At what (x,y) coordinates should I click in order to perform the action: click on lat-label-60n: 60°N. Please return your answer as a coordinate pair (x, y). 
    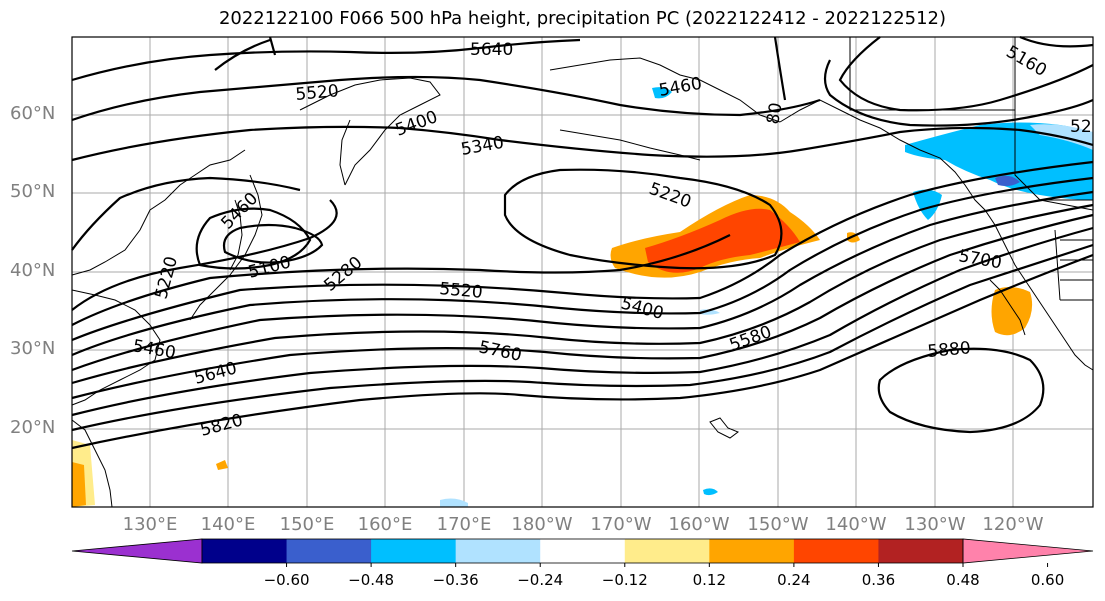
    Looking at the image, I should click on (33, 113).